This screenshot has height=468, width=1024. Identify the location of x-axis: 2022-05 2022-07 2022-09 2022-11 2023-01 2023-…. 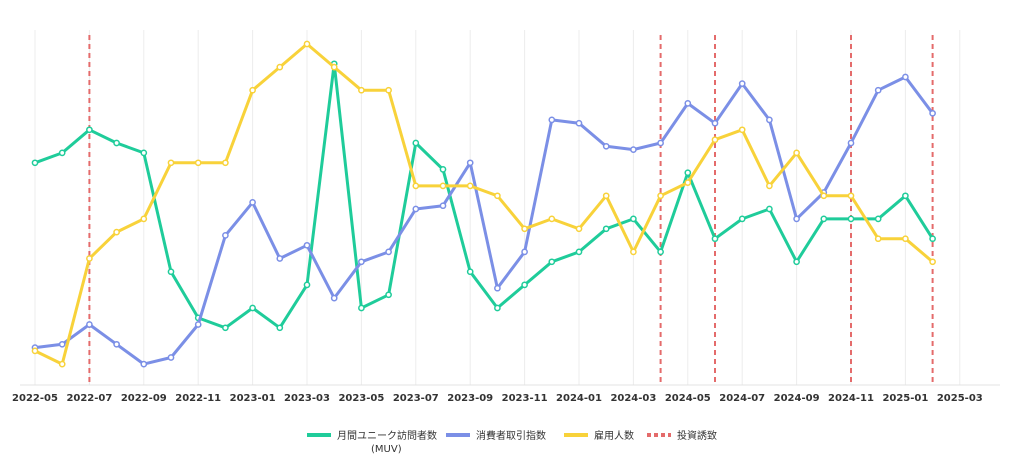
(506, 394).